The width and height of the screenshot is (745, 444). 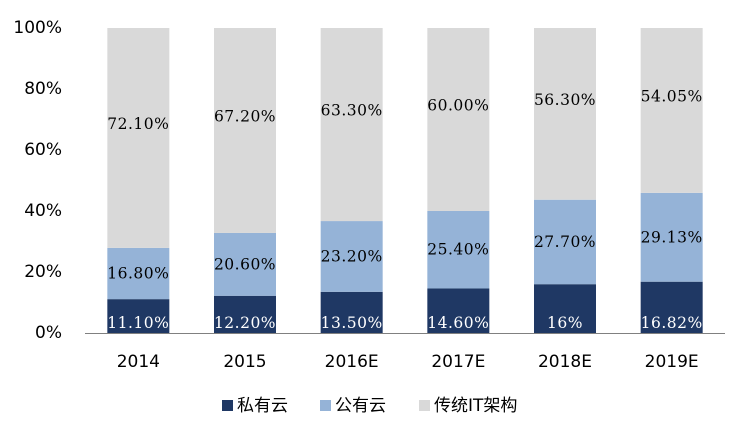 What do you see at coordinates (352, 323) in the screenshot?
I see `data-label: 13.50%` at bounding box center [352, 323].